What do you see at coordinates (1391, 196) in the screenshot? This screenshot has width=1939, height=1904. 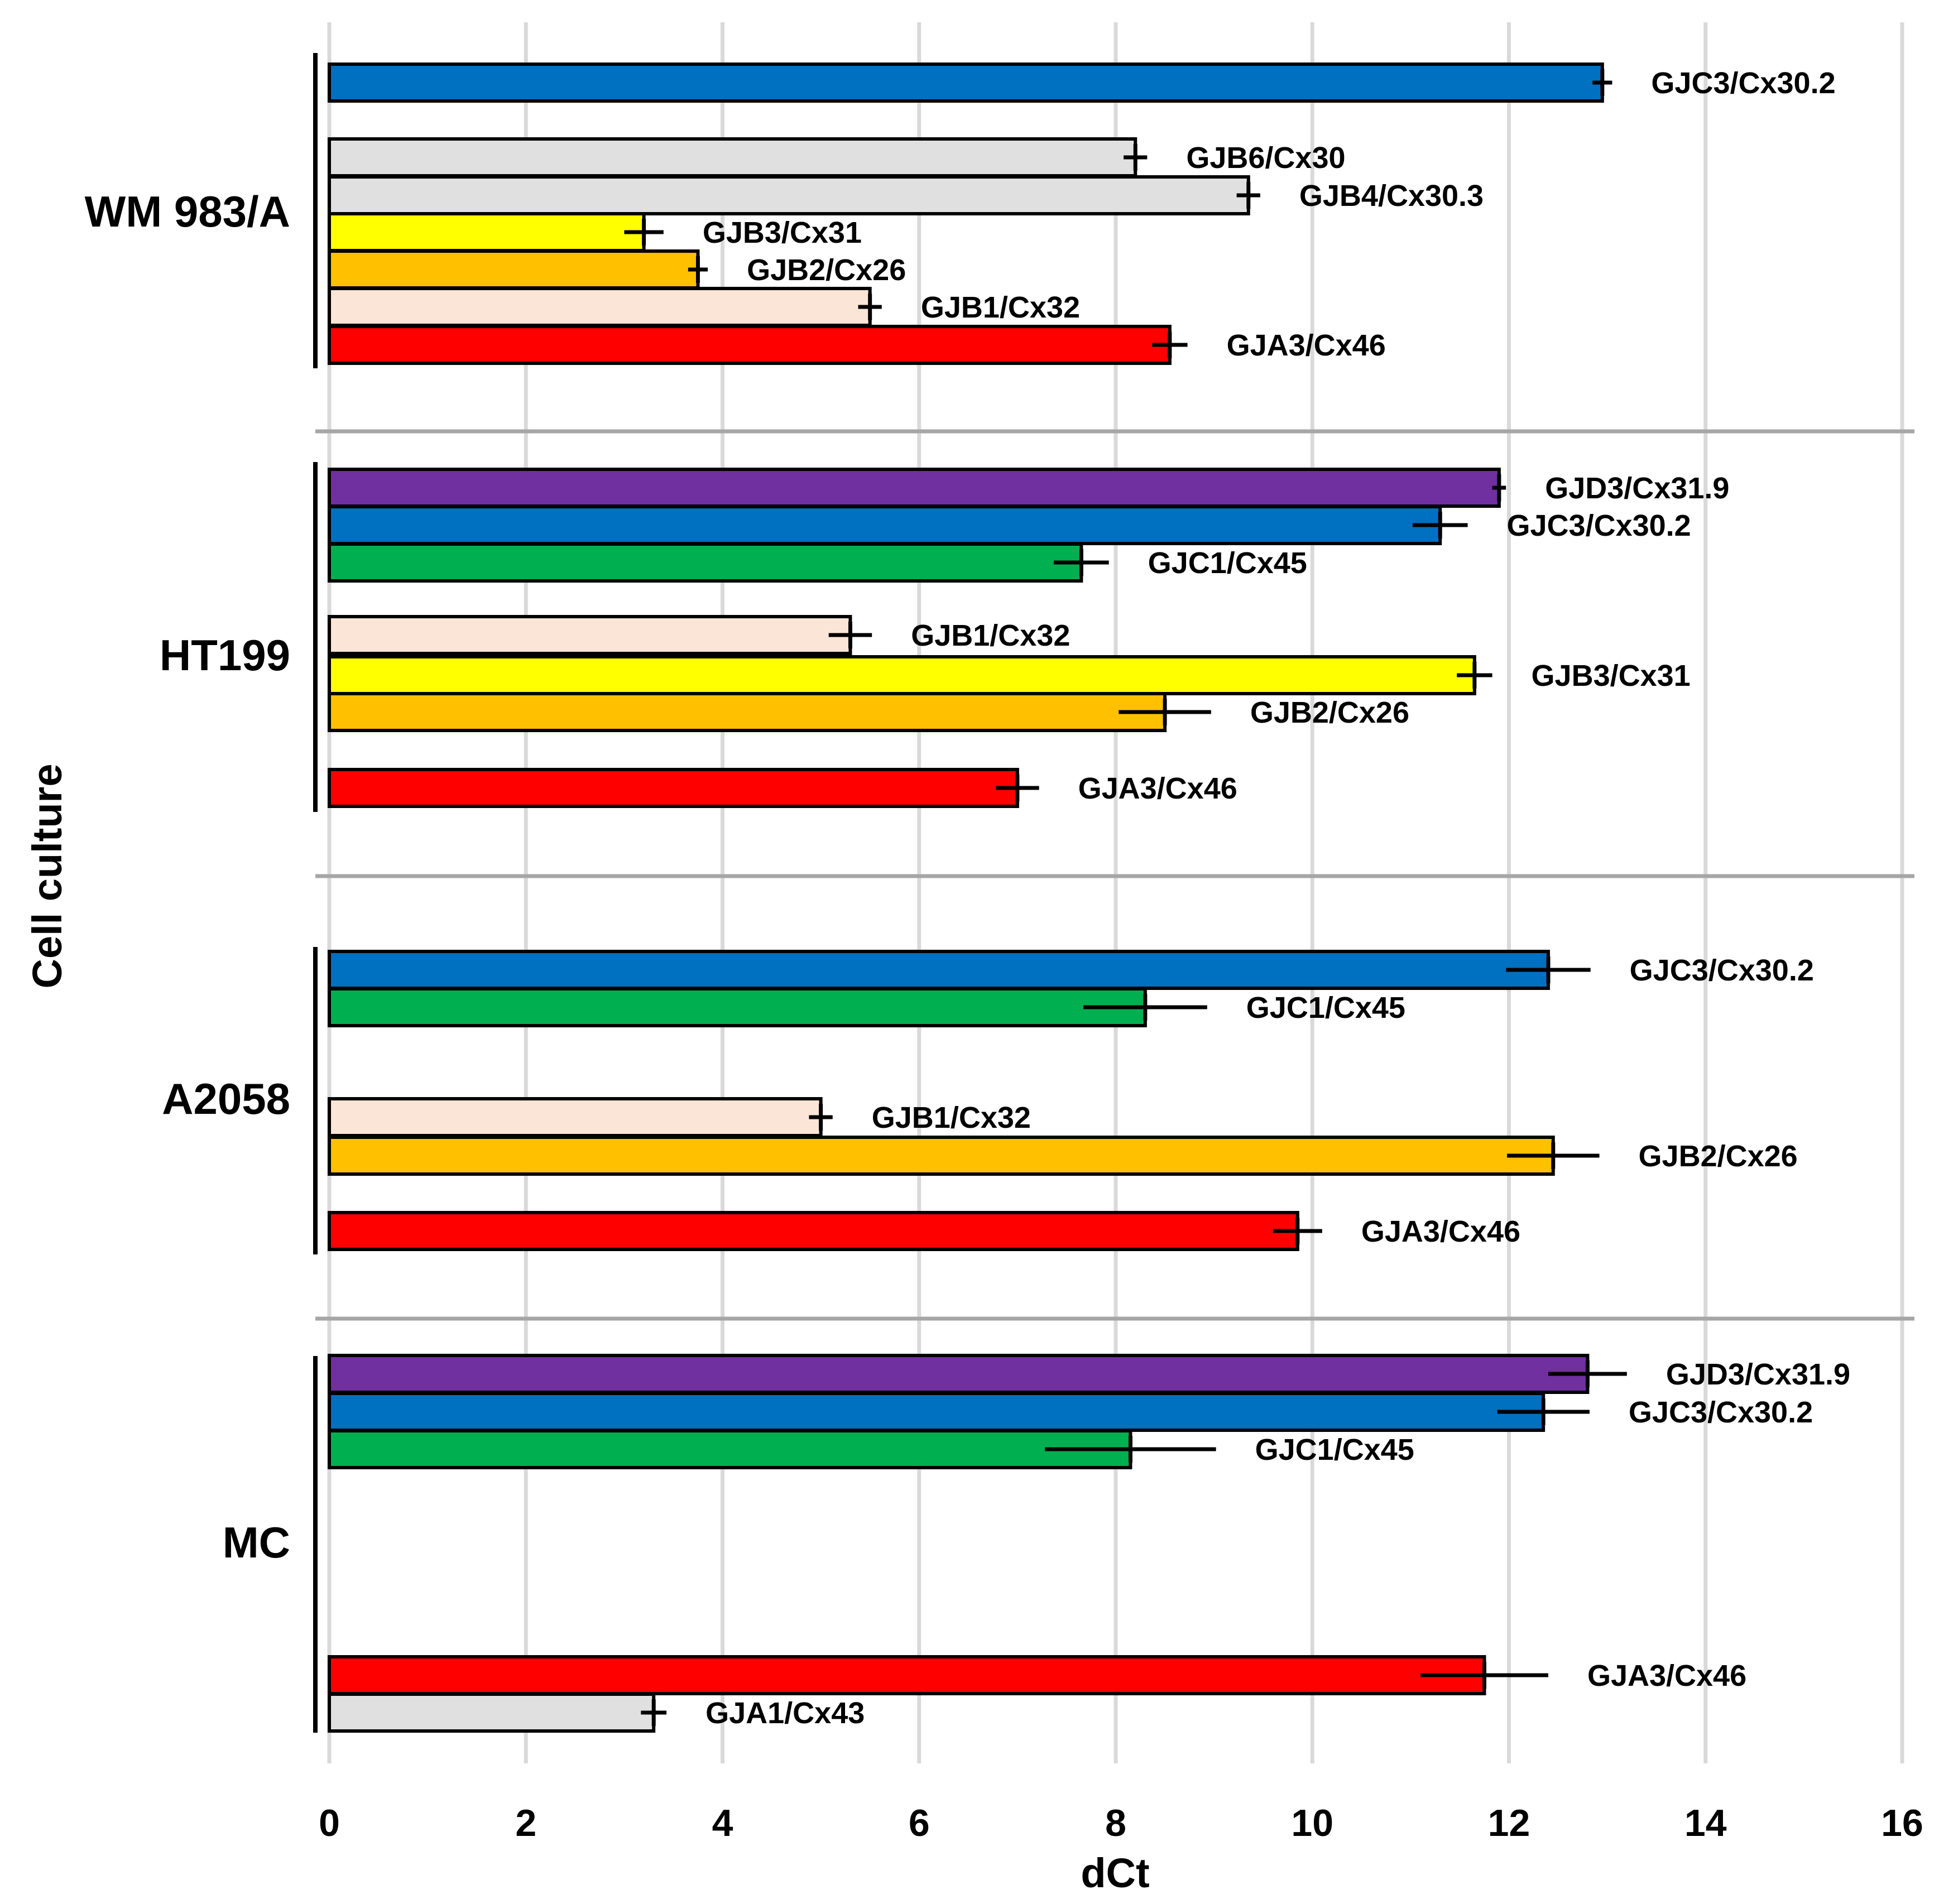 I see `bar-label: GJB4/Cx30.3` at bounding box center [1391, 196].